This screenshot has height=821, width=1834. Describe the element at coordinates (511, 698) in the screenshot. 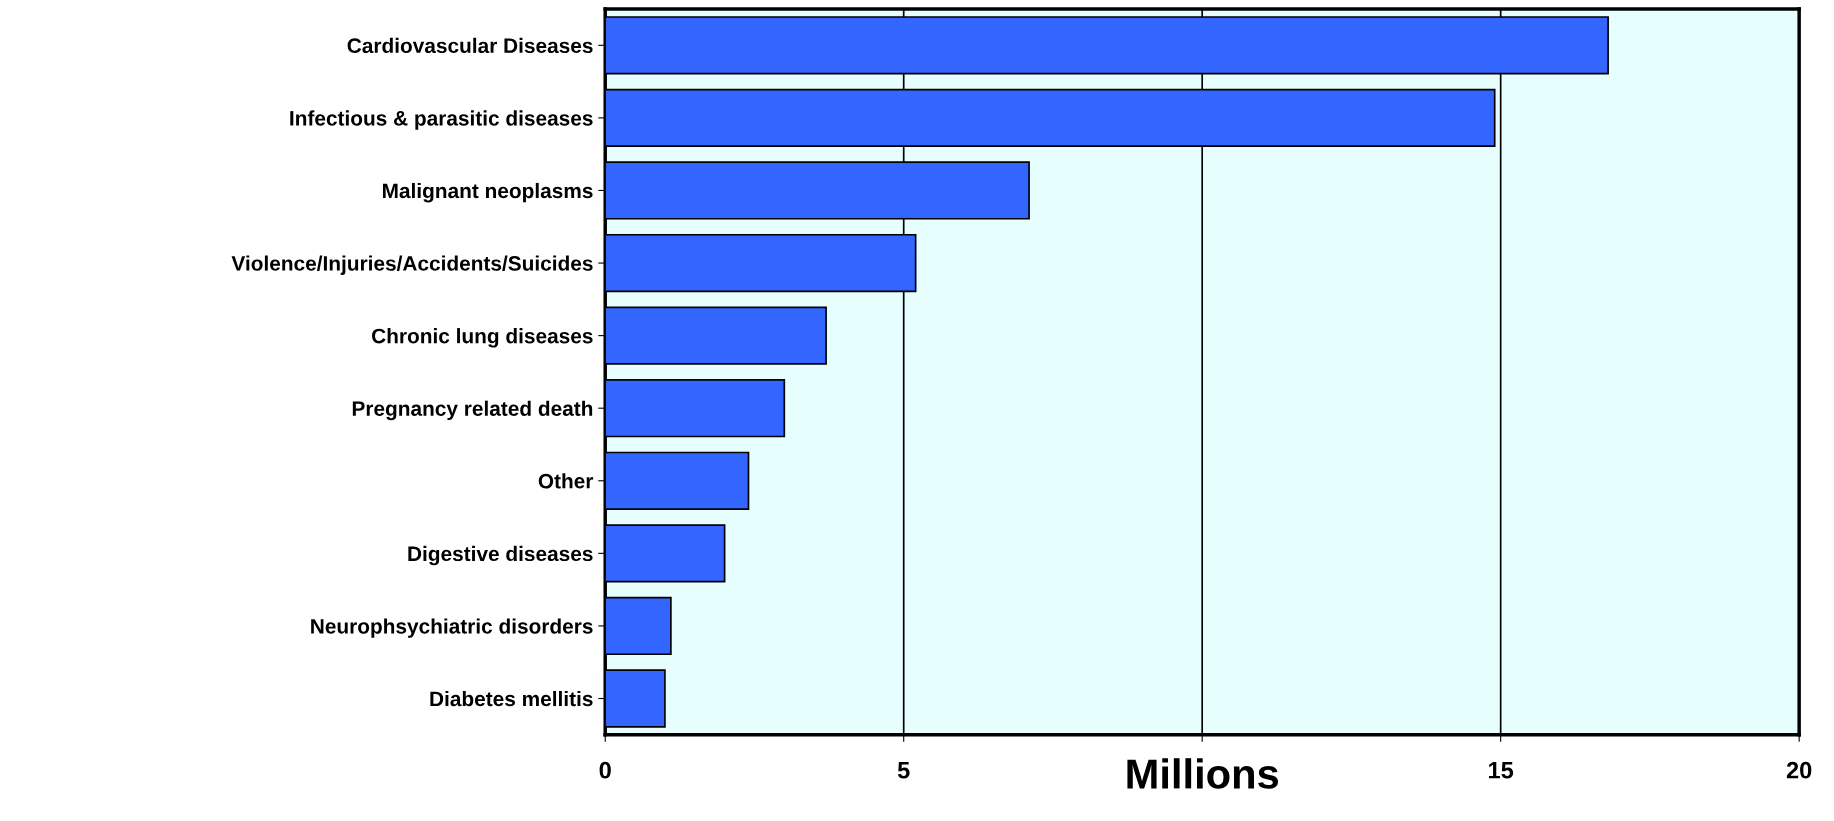

I see `y-tick-label: Diabetes mellitis` at that location.